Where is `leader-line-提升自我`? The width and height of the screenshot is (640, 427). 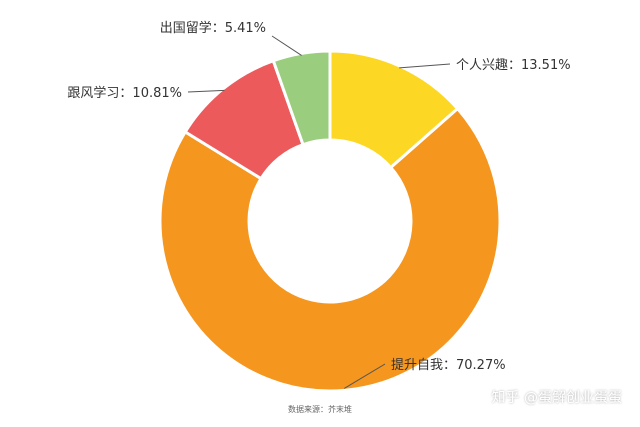
leader-line-提升自我 is located at coordinates (365, 376).